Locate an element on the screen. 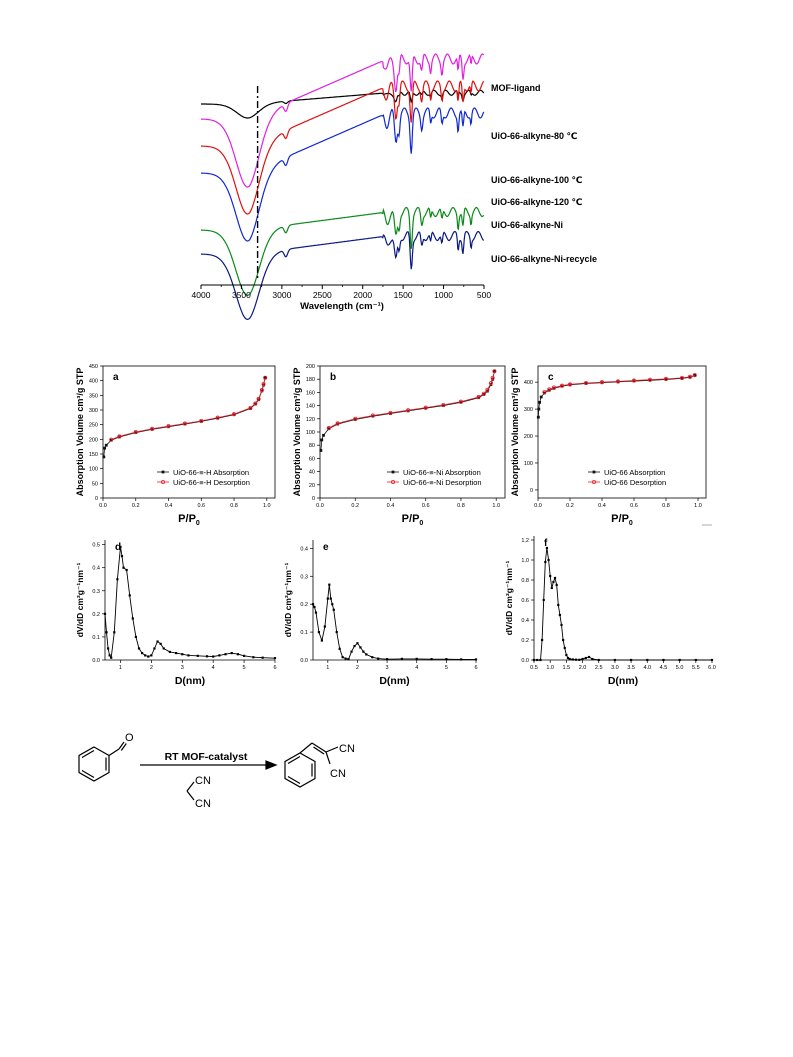 The image size is (793, 1057). malononitrile-cn-top: CN is located at coordinates (203, 781).